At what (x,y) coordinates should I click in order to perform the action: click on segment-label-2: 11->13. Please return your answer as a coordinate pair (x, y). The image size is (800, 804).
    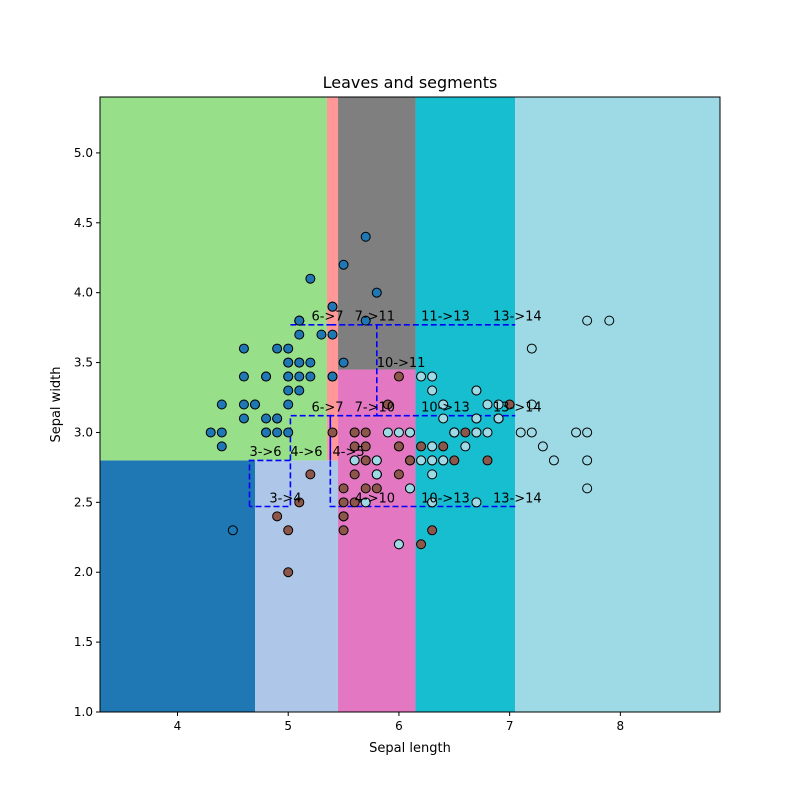
    Looking at the image, I should click on (445, 317).